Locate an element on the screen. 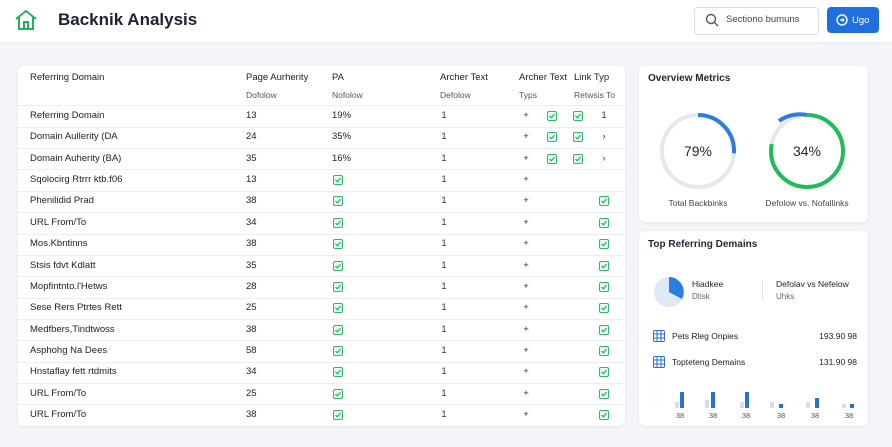 The height and width of the screenshot is (447, 892). legend-title: Hiadkee is located at coordinates (708, 284).